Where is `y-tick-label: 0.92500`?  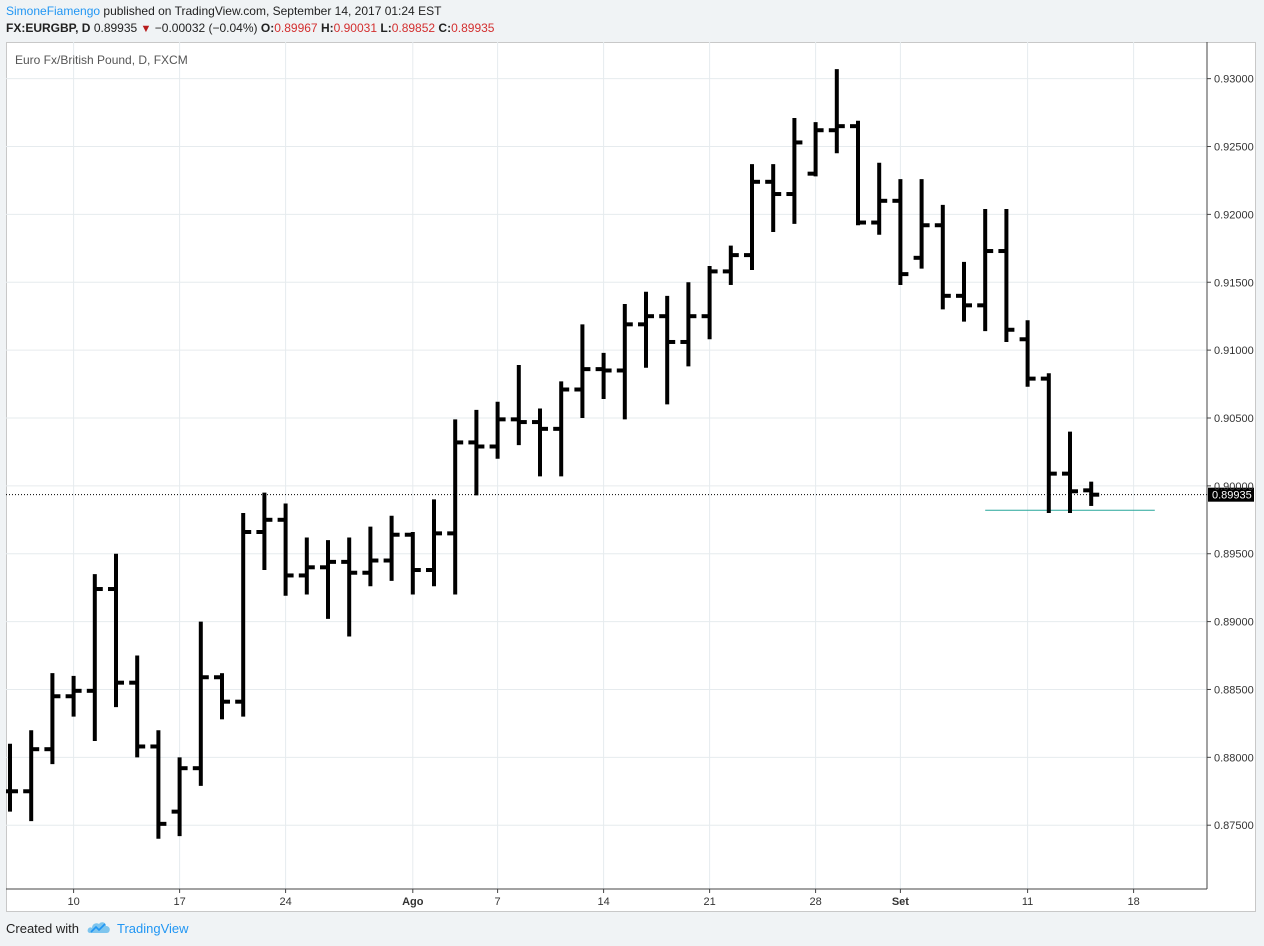 y-tick-label: 0.92500 is located at coordinates (1234, 148).